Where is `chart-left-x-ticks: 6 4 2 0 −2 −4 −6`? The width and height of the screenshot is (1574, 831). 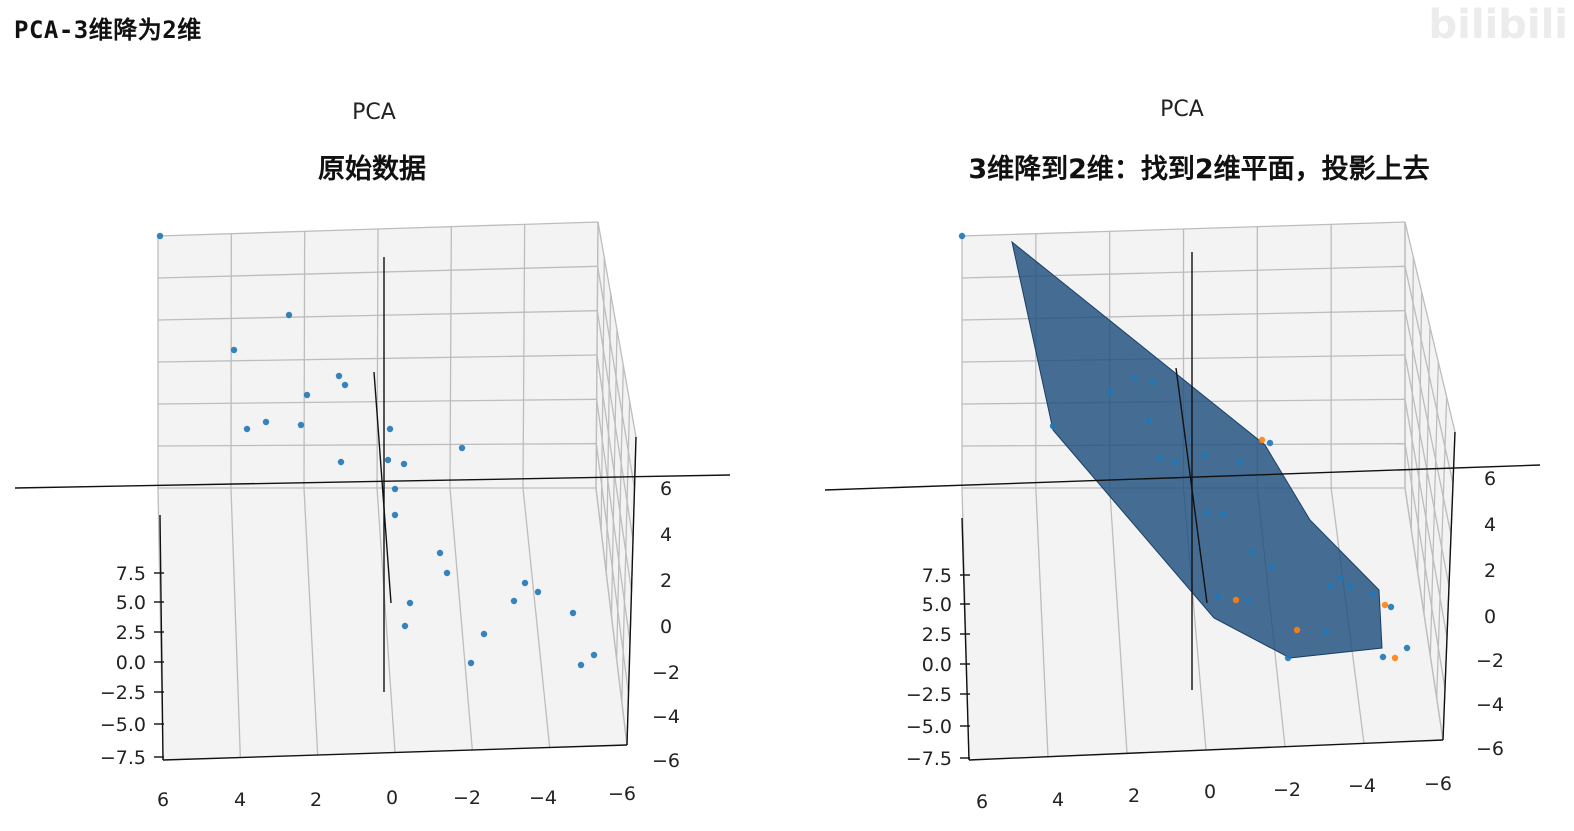 chart-left-x-ticks: 6 4 2 0 −2 −4 −6 is located at coordinates (396, 797).